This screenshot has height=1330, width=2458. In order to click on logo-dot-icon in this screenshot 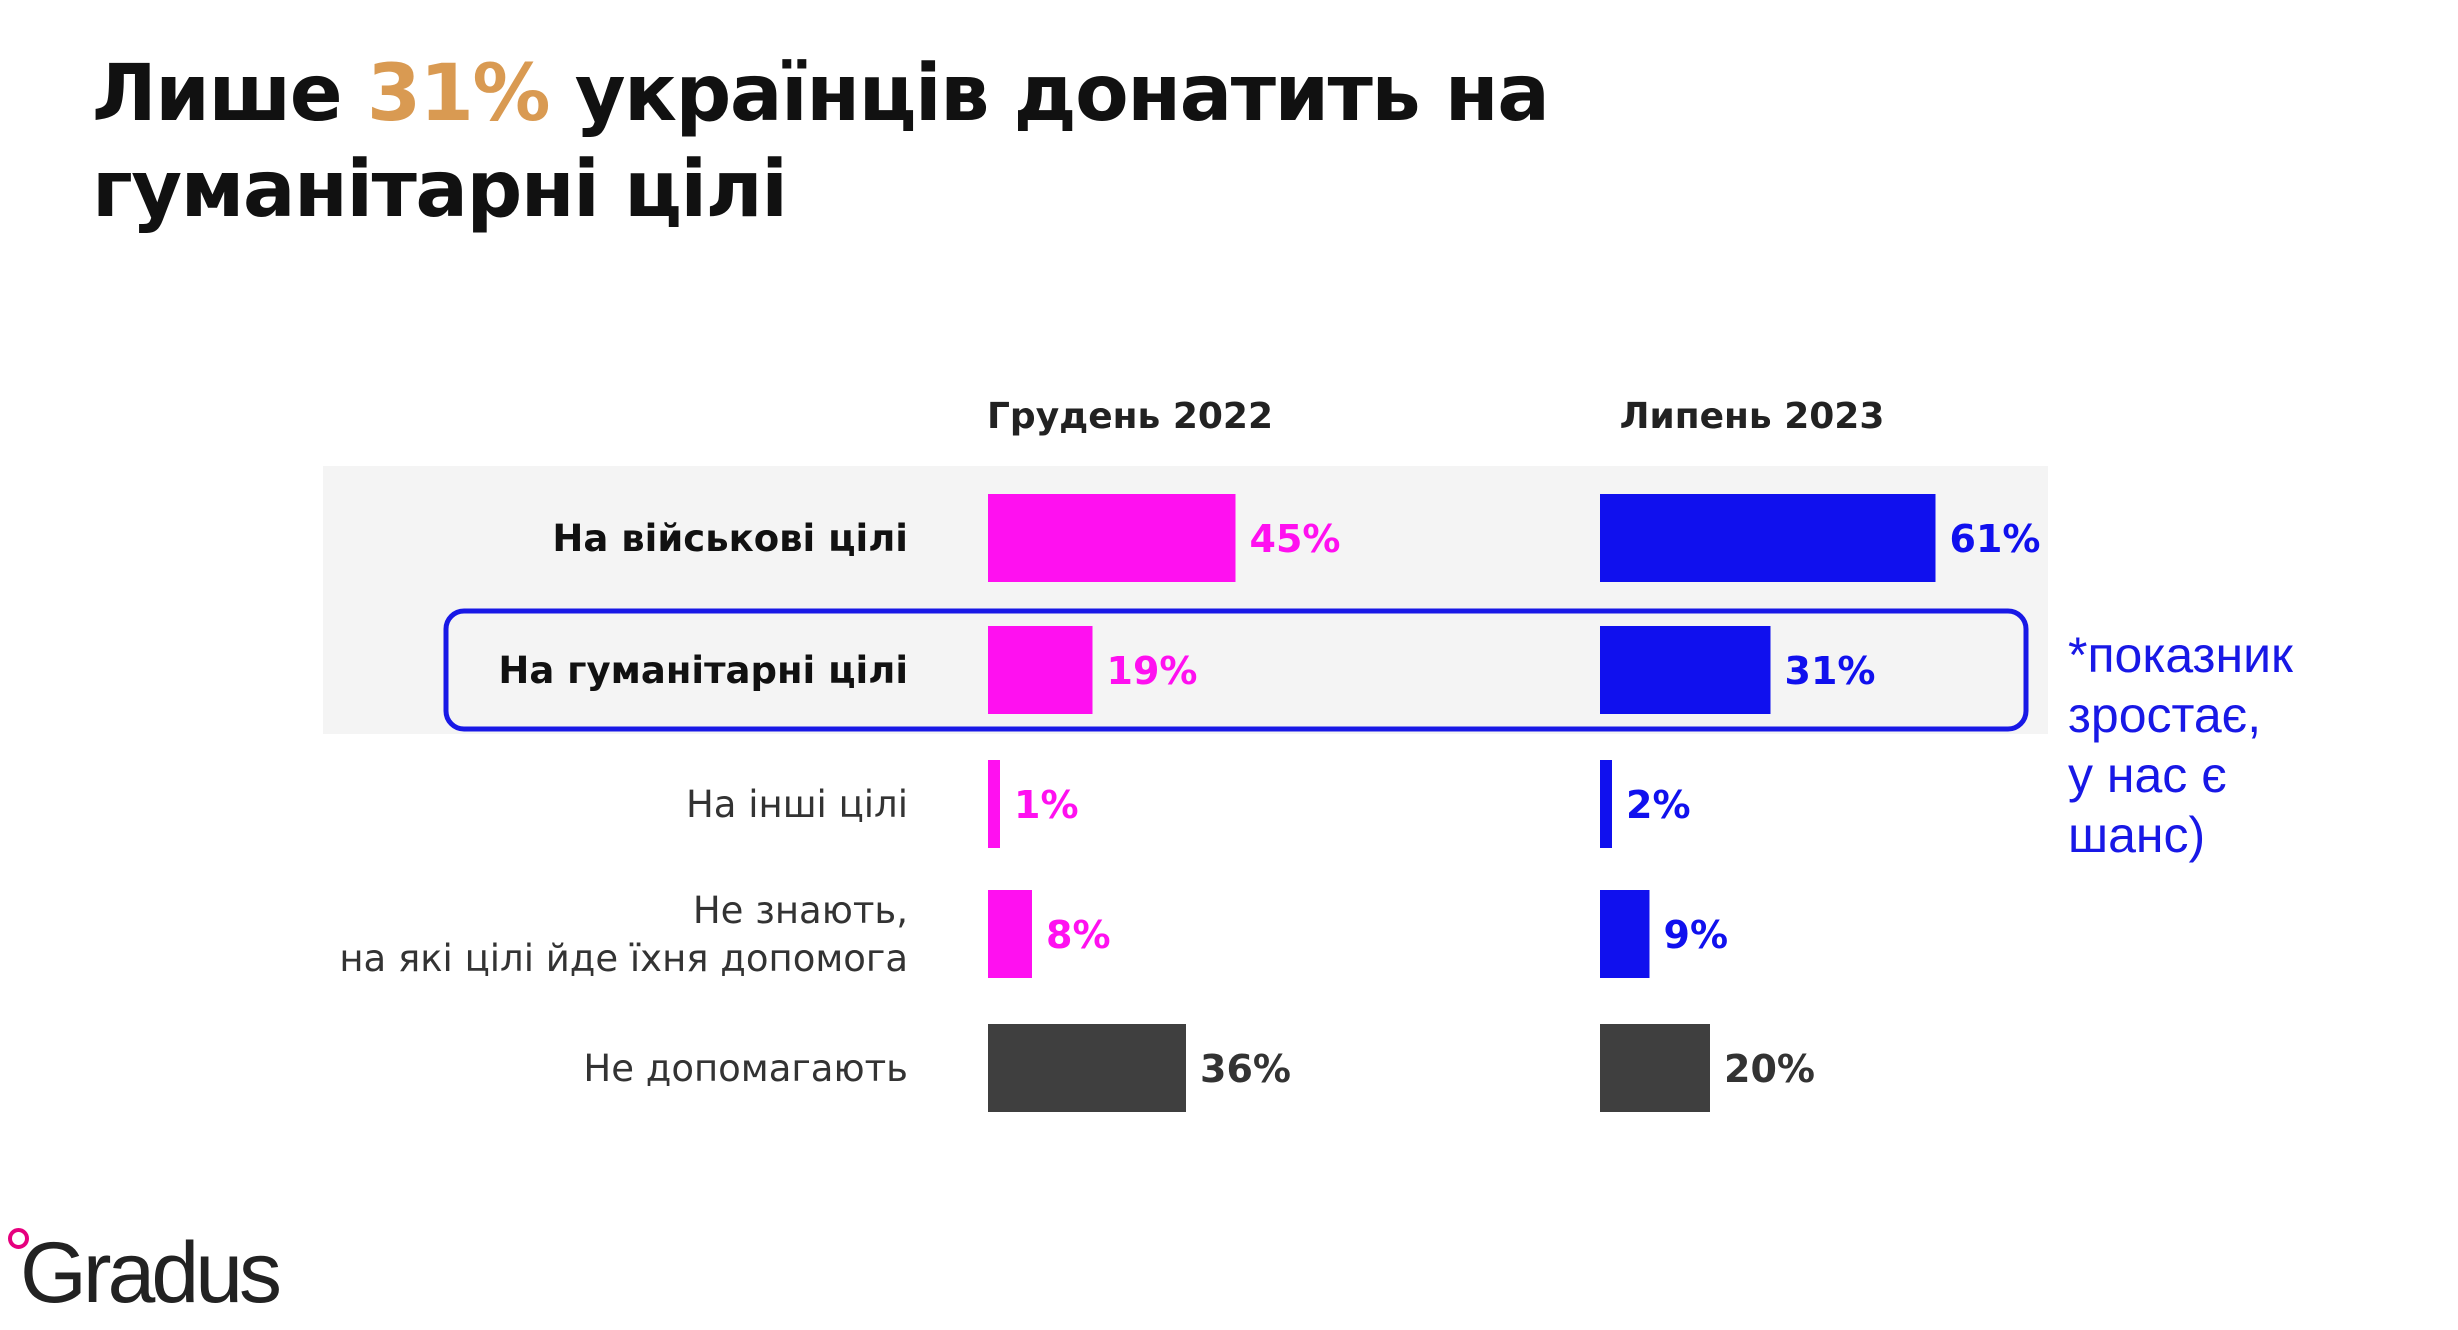, I will do `click(18, 1238)`.